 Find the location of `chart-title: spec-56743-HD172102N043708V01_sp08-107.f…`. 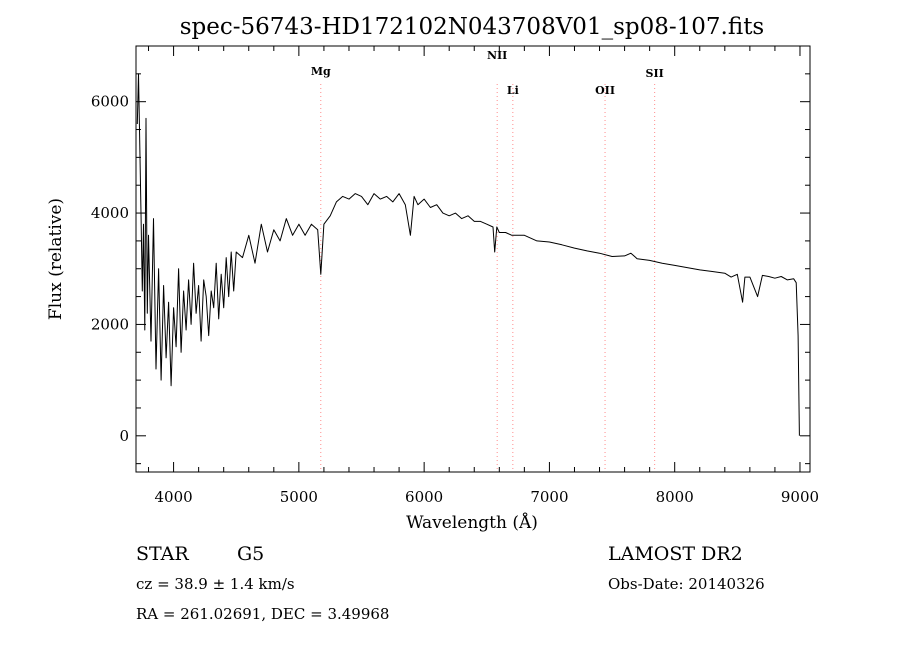

chart-title: spec-56743-HD172102N043708V01_sp08-107.f… is located at coordinates (472, 27).